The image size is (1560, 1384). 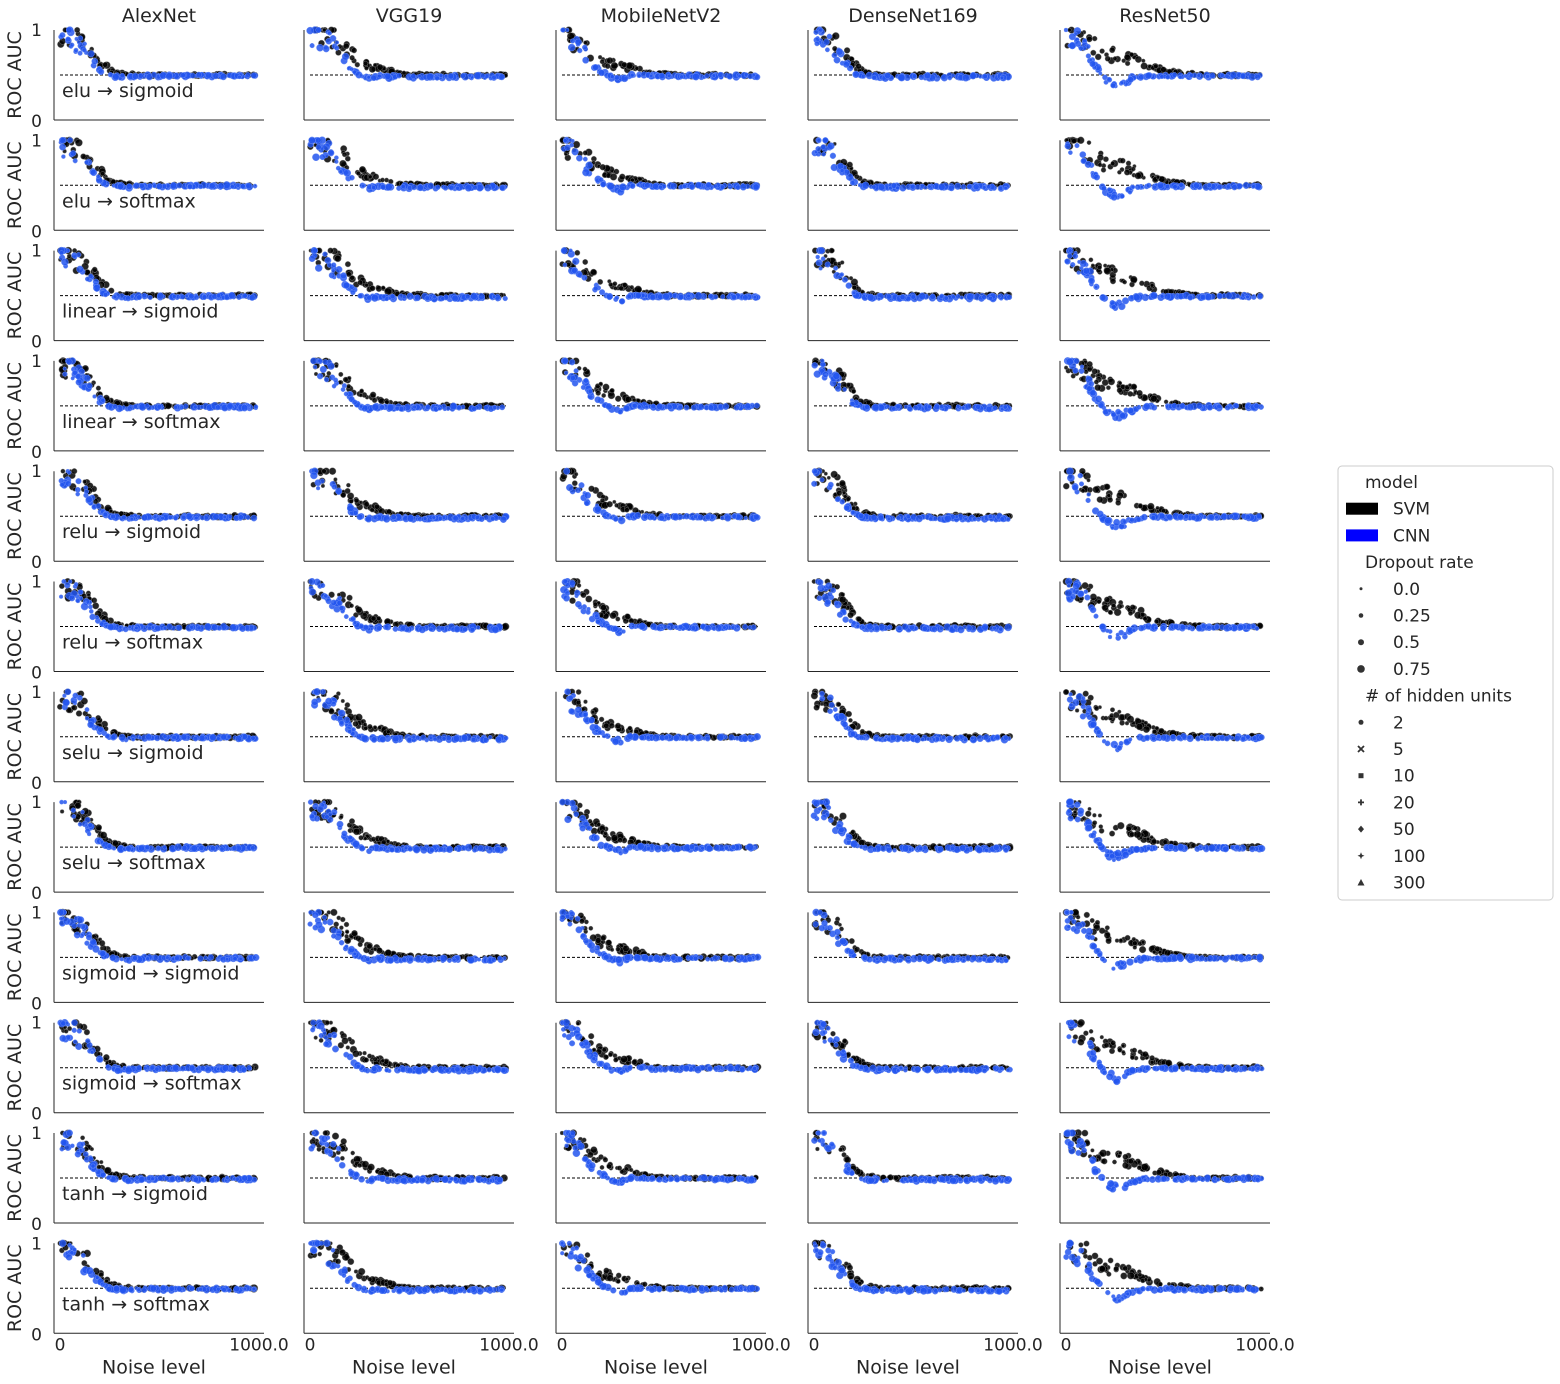 I want to click on subplot-r3-c0: linear → softmax, so click(x=158, y=404).